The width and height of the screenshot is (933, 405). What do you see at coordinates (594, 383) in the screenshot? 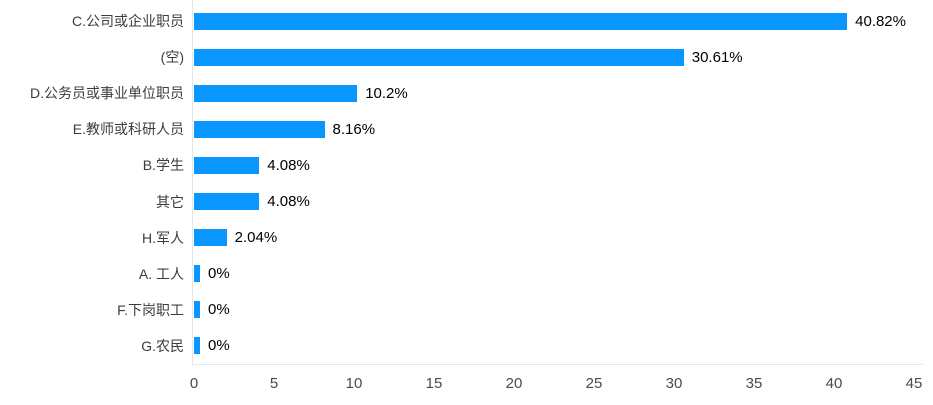
I see `x-axis-tick-label: 25` at bounding box center [594, 383].